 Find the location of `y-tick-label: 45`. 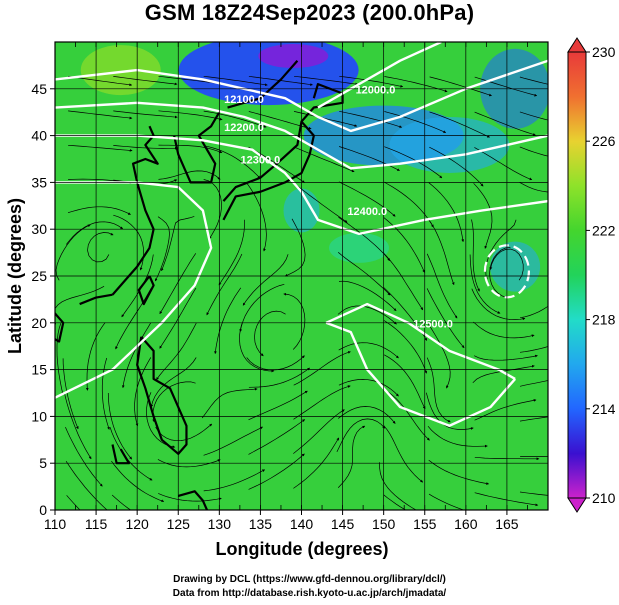

y-tick-label: 45 is located at coordinates (39, 89).